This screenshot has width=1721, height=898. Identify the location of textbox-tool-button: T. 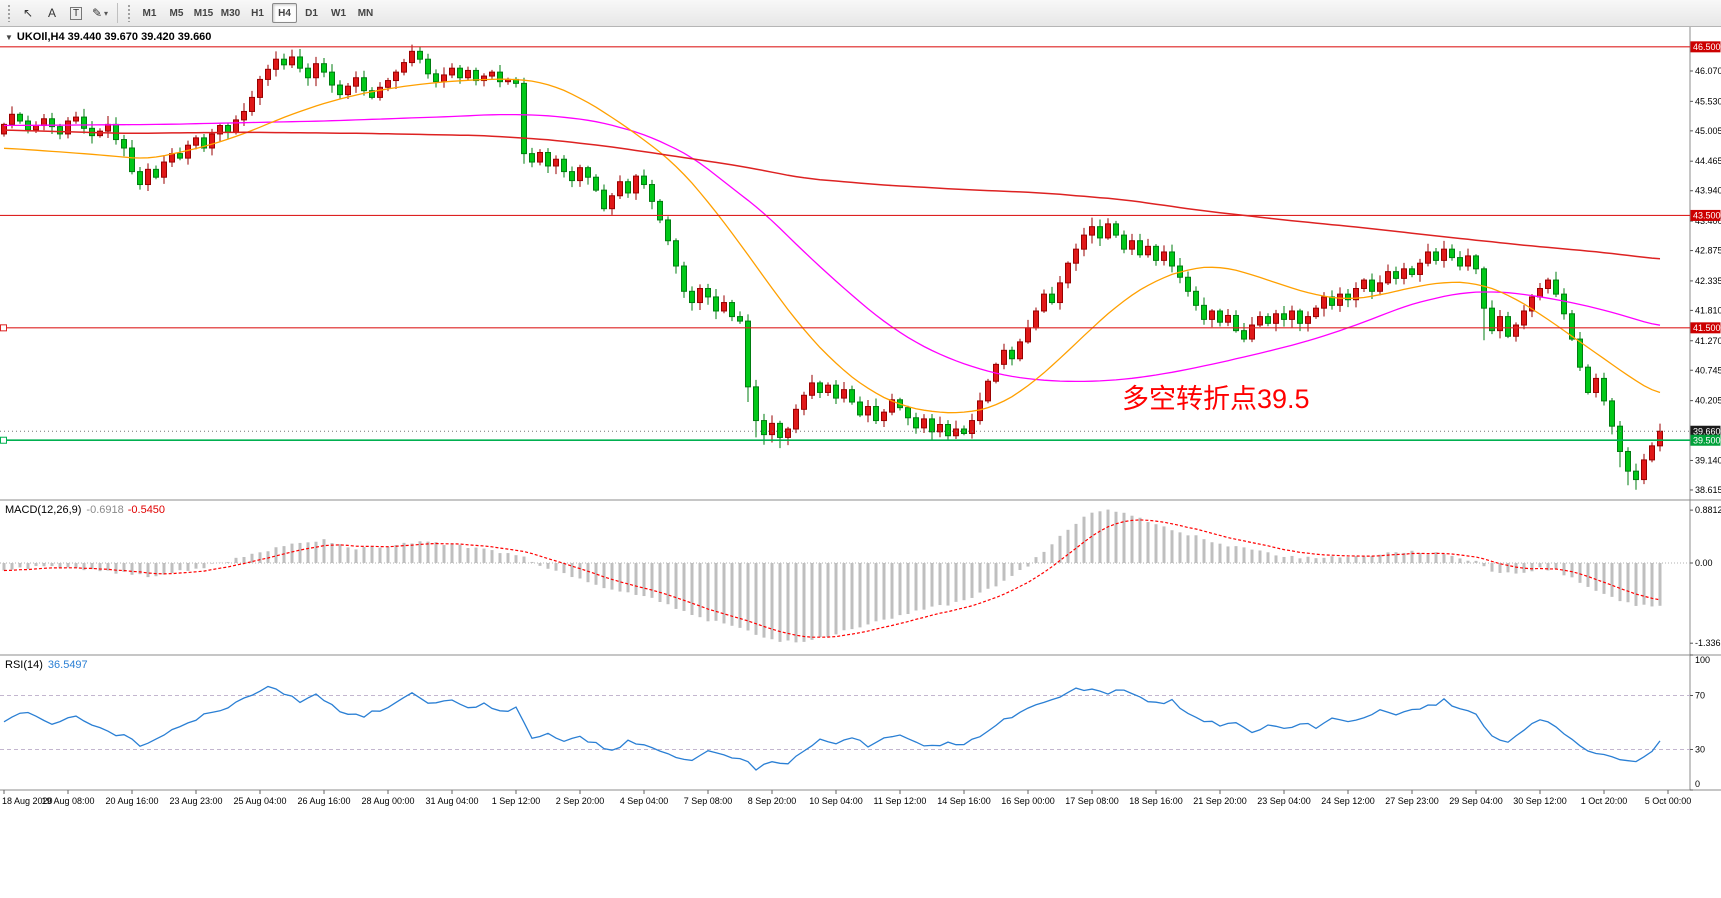
(76, 13).